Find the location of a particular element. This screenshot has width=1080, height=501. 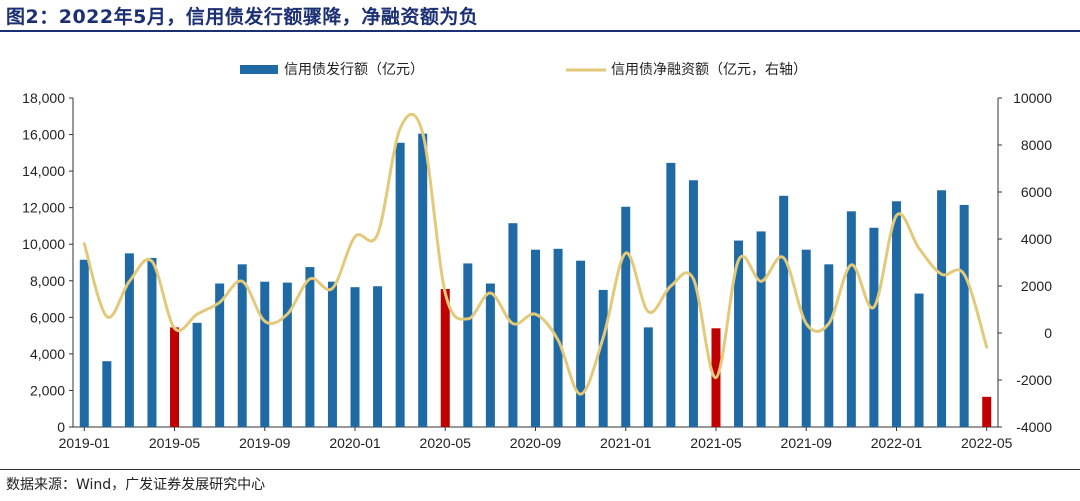

left-axis-tick-label: 16,000 is located at coordinates (43, 135).